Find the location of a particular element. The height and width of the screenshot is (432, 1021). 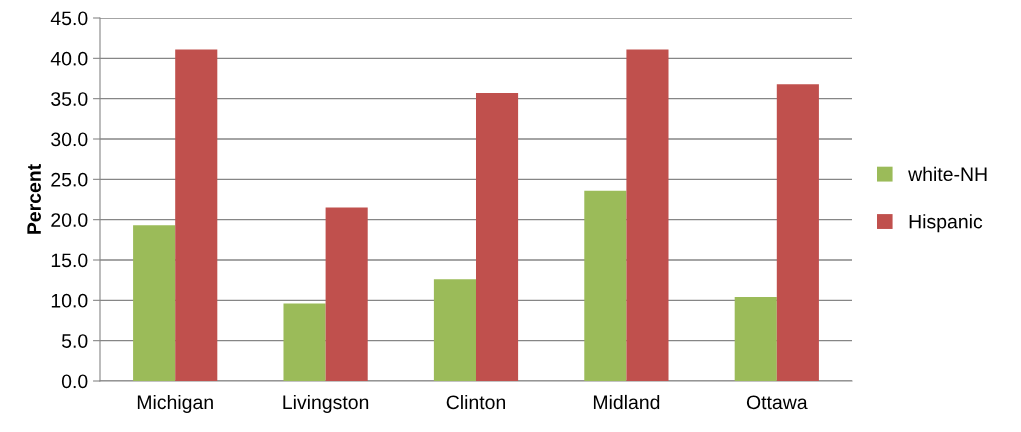

y-tick-label: 10.0 is located at coordinates (69, 300).